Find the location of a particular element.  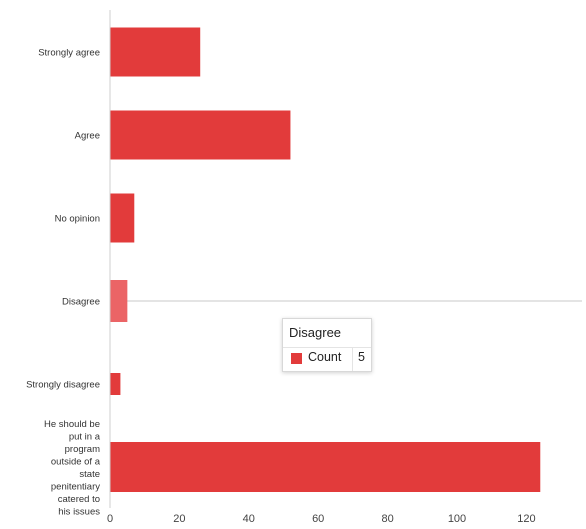

x-tick-label-6: 120 is located at coordinates (526, 519).